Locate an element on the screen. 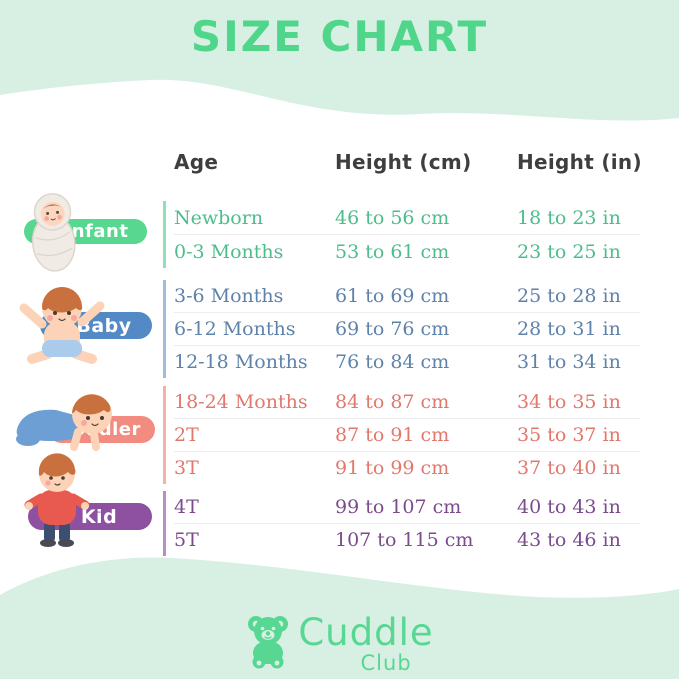 The width and height of the screenshot is (679, 679). table-row: 0-3 Months 53 to 61 cm 23 to 25 in is located at coordinates (407, 251).